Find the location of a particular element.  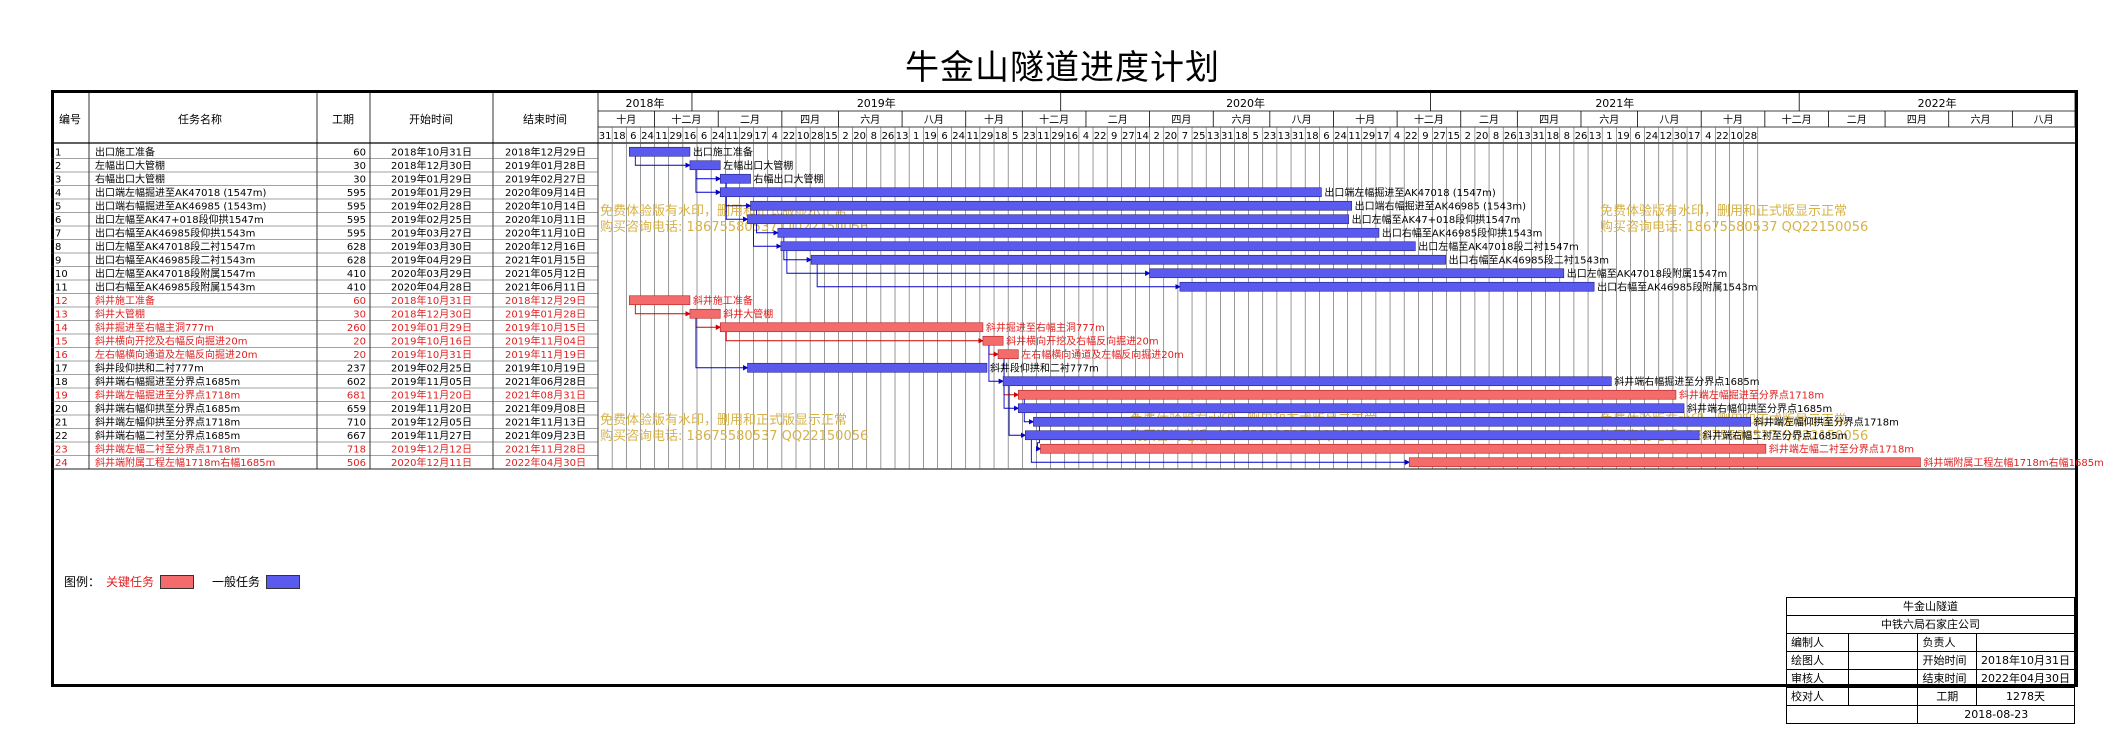

week-label: 14 is located at coordinates (1142, 136).